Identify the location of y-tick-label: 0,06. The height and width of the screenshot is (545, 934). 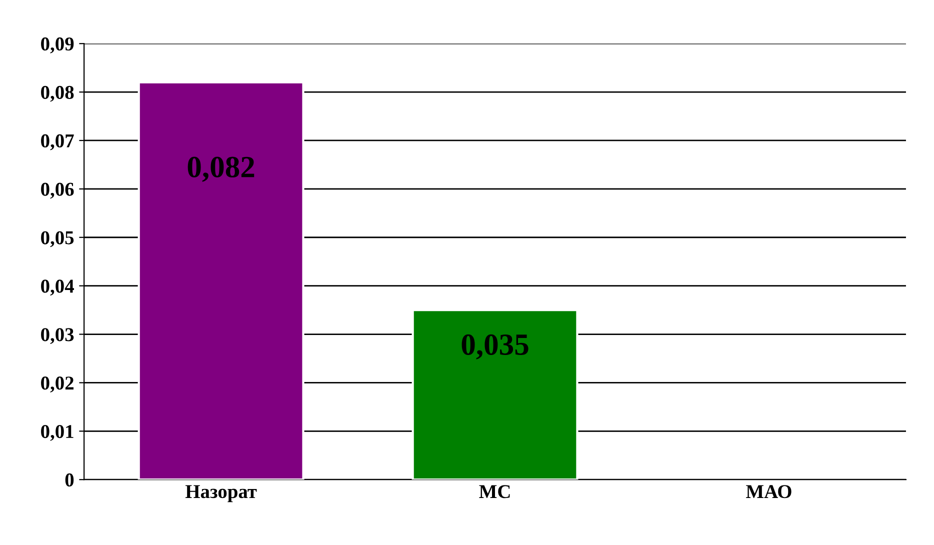
(57, 190).